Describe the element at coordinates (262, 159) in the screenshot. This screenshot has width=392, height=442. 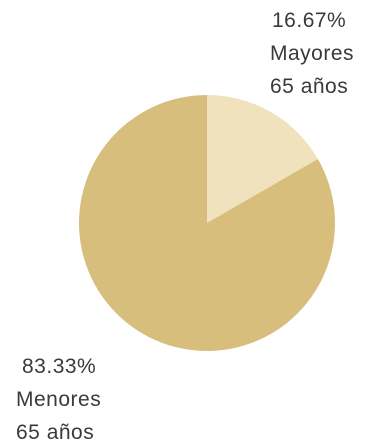
I see `pie-slice-mayores` at that location.